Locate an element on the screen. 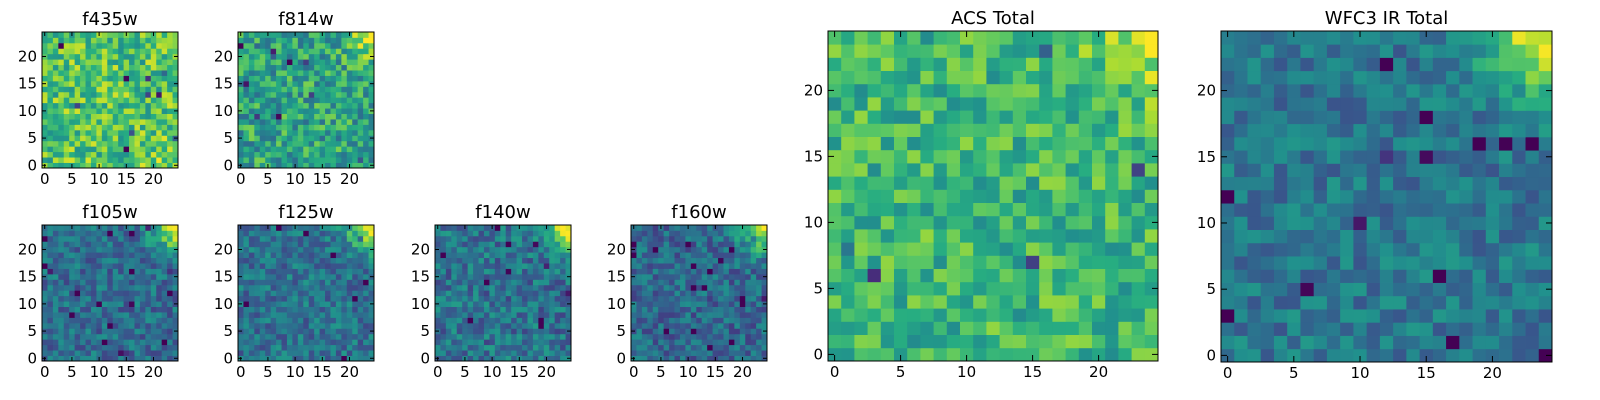 This screenshot has width=1600, height=400. panel-title: WFC3 IR Total is located at coordinates (1386, 18).